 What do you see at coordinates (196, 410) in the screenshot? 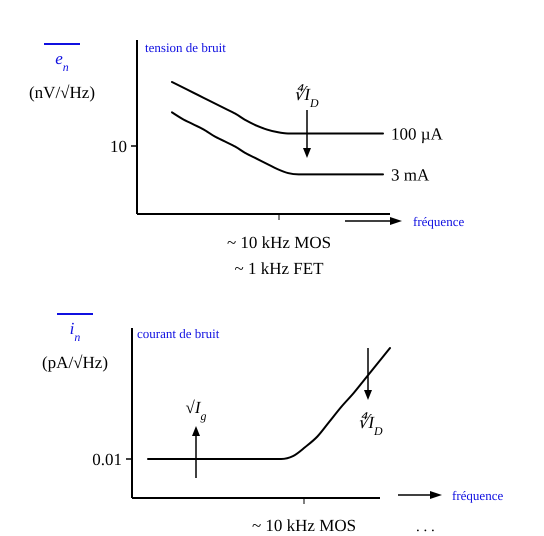
I see `annotation: √I$_{g}$` at bounding box center [196, 410].